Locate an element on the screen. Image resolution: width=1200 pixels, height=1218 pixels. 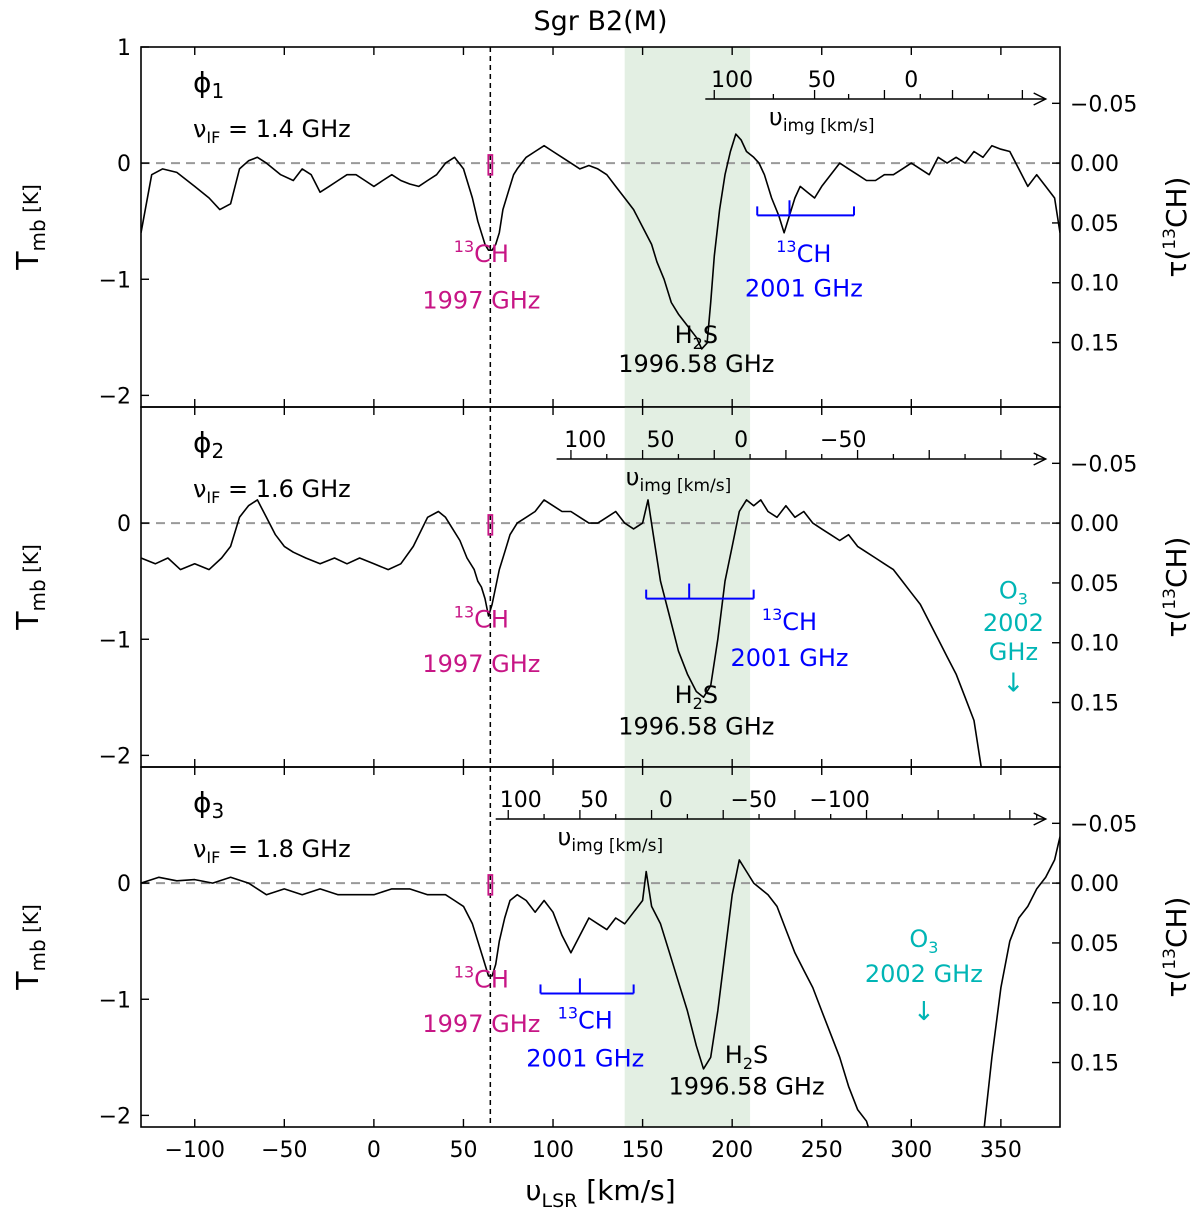
img-axis-label: υimg [km/s] is located at coordinates (611, 839).